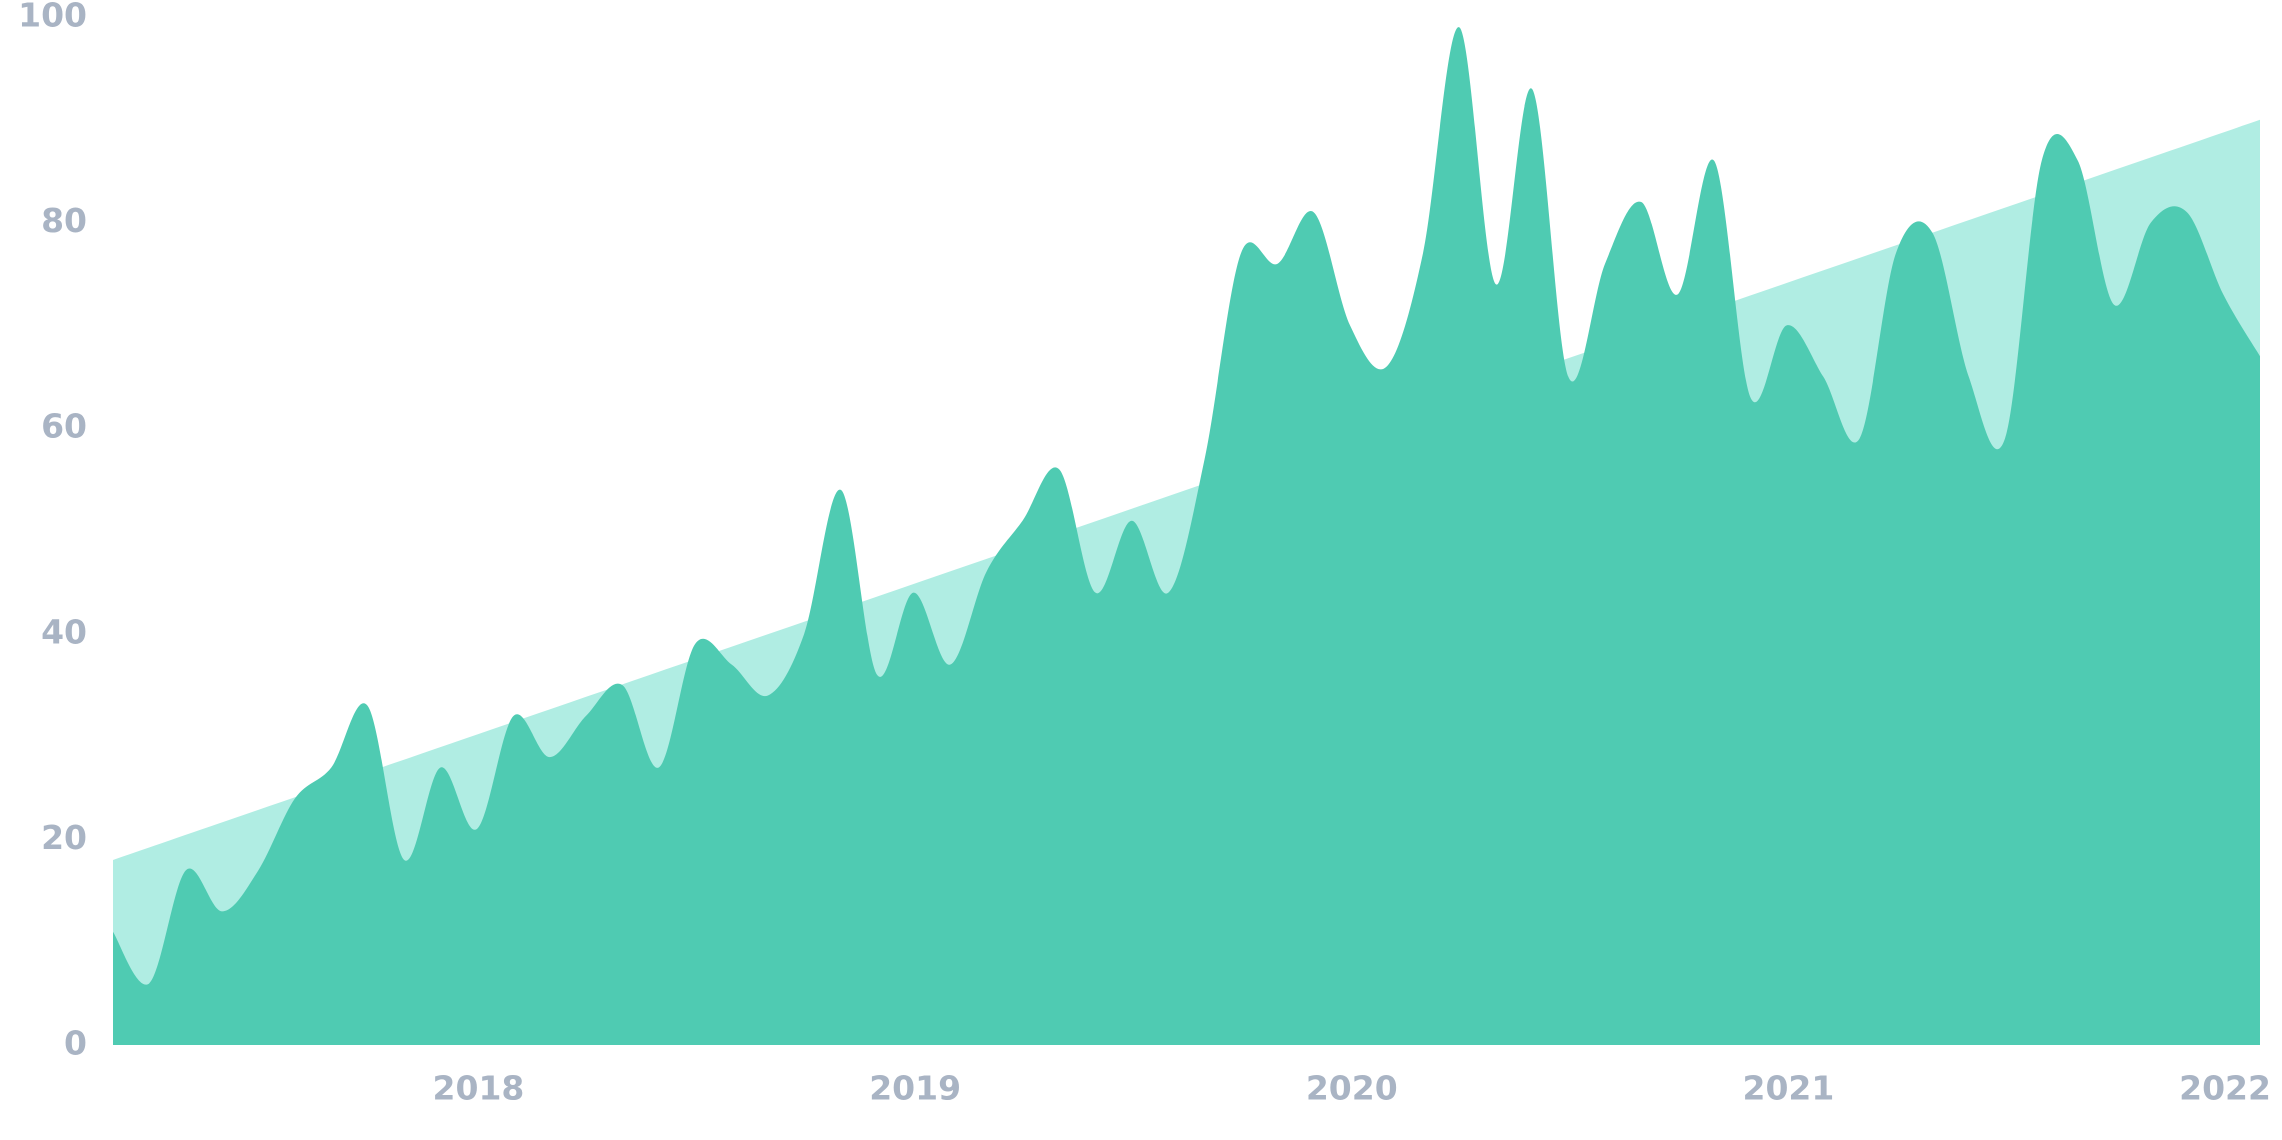 Image resolution: width=2282 pixels, height=1140 pixels. Describe the element at coordinates (1788, 1088) in the screenshot. I see `x-tick-label: 2021` at that location.